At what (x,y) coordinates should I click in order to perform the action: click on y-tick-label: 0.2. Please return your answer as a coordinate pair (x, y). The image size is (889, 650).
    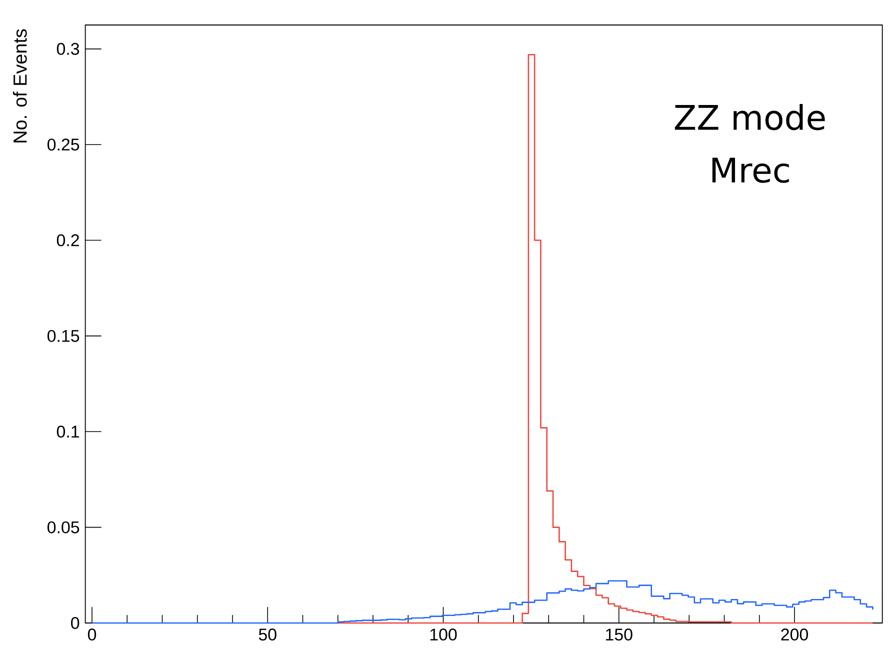
    Looking at the image, I should click on (67, 240).